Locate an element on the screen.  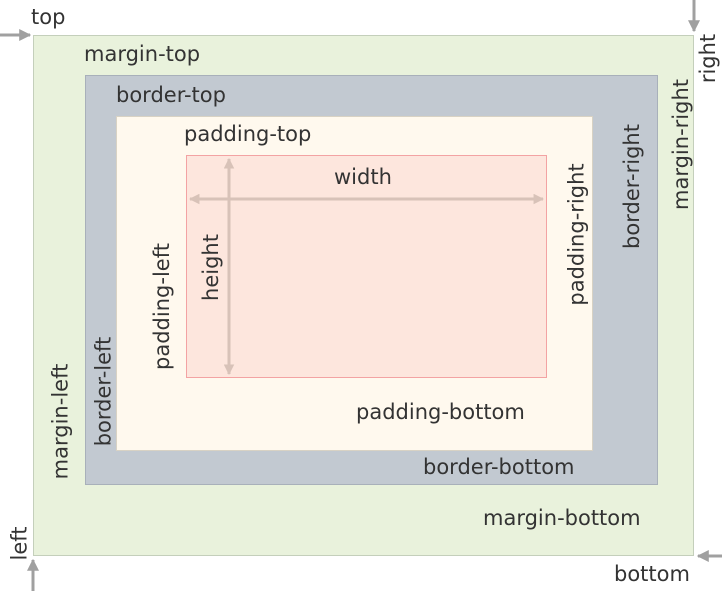
margin-top-label: margin-top is located at coordinates (142, 54).